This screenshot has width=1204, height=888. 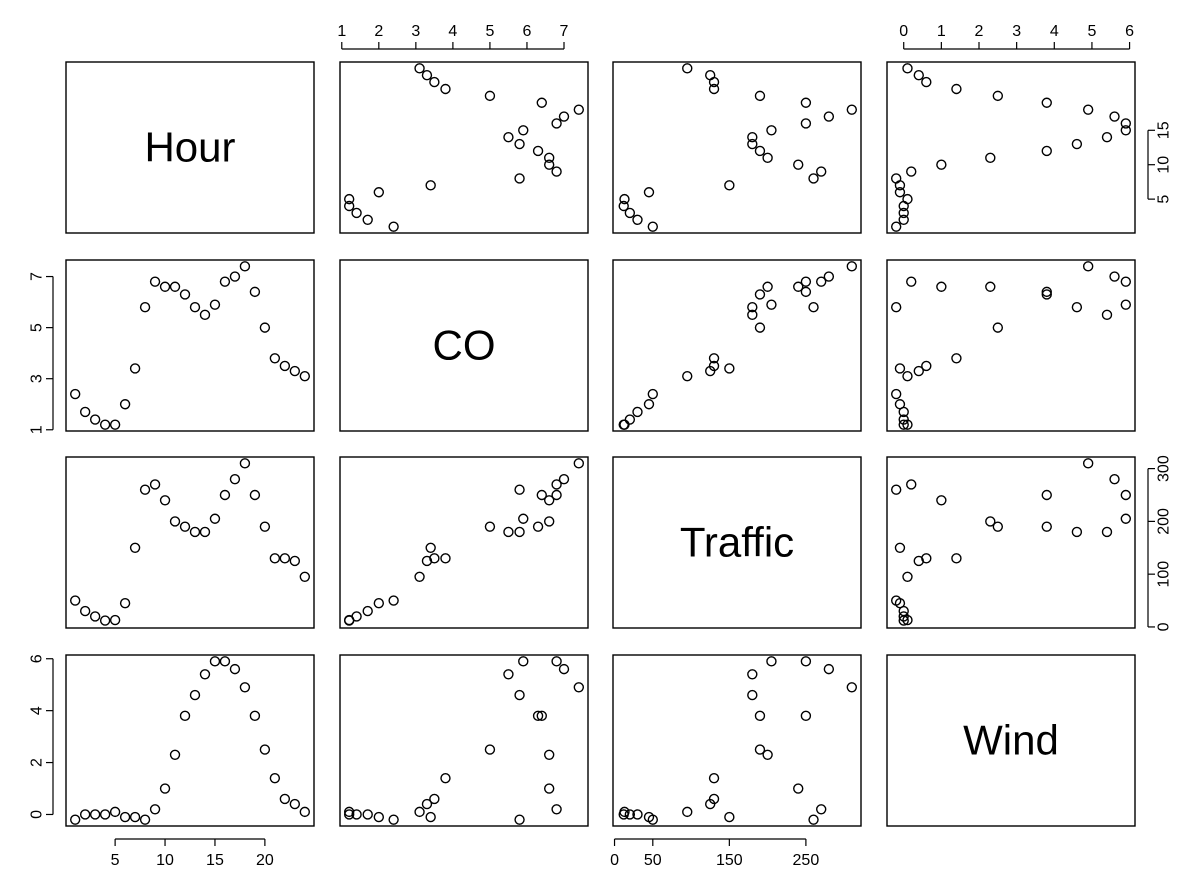 I want to click on tick-label: 300, so click(x=1164, y=468).